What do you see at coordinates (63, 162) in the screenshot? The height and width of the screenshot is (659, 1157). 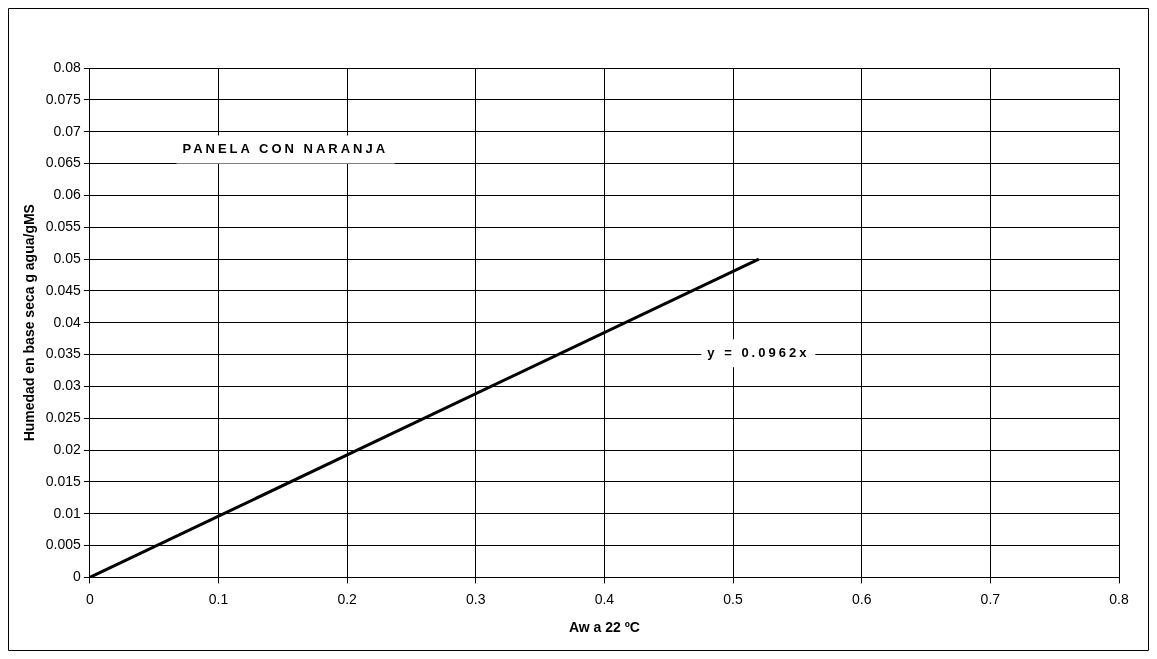 I see `y-tick-label: 0.065` at bounding box center [63, 162].